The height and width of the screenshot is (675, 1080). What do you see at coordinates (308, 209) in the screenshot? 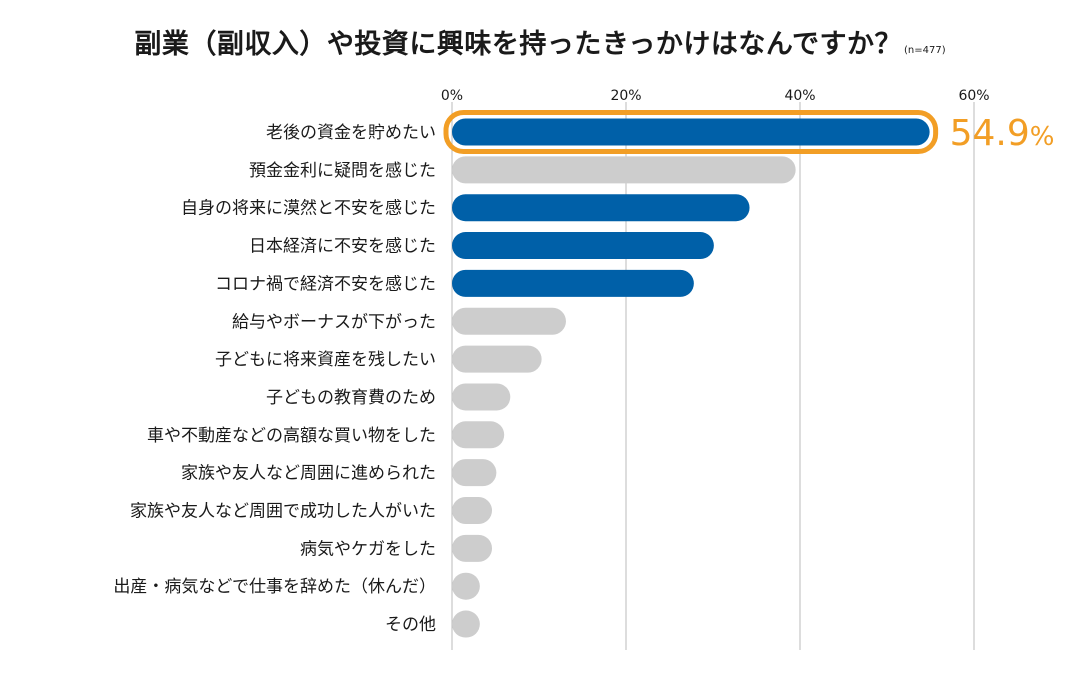
I see `category-label: 自身の将来に漠然と不安を感じた` at bounding box center [308, 209].